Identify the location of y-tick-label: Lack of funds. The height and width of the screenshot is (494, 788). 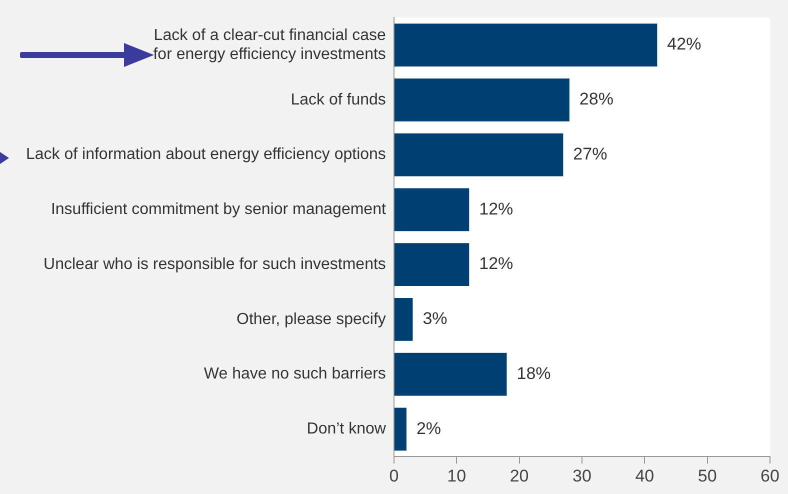
(338, 99).